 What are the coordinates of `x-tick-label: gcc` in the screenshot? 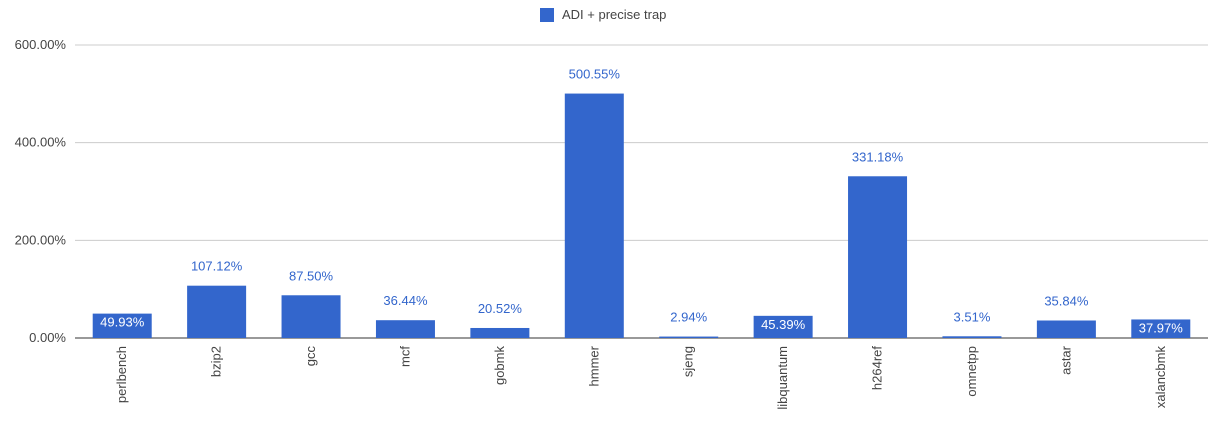 It's located at (310, 356).